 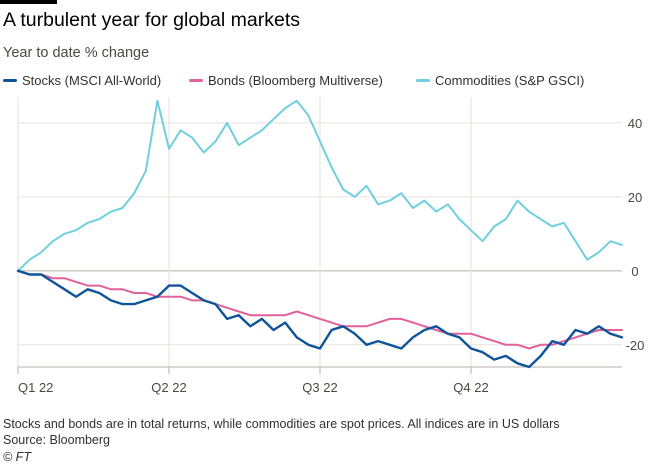 What do you see at coordinates (319, 387) in the screenshot?
I see `x-tick-label: Q3 22` at bounding box center [319, 387].